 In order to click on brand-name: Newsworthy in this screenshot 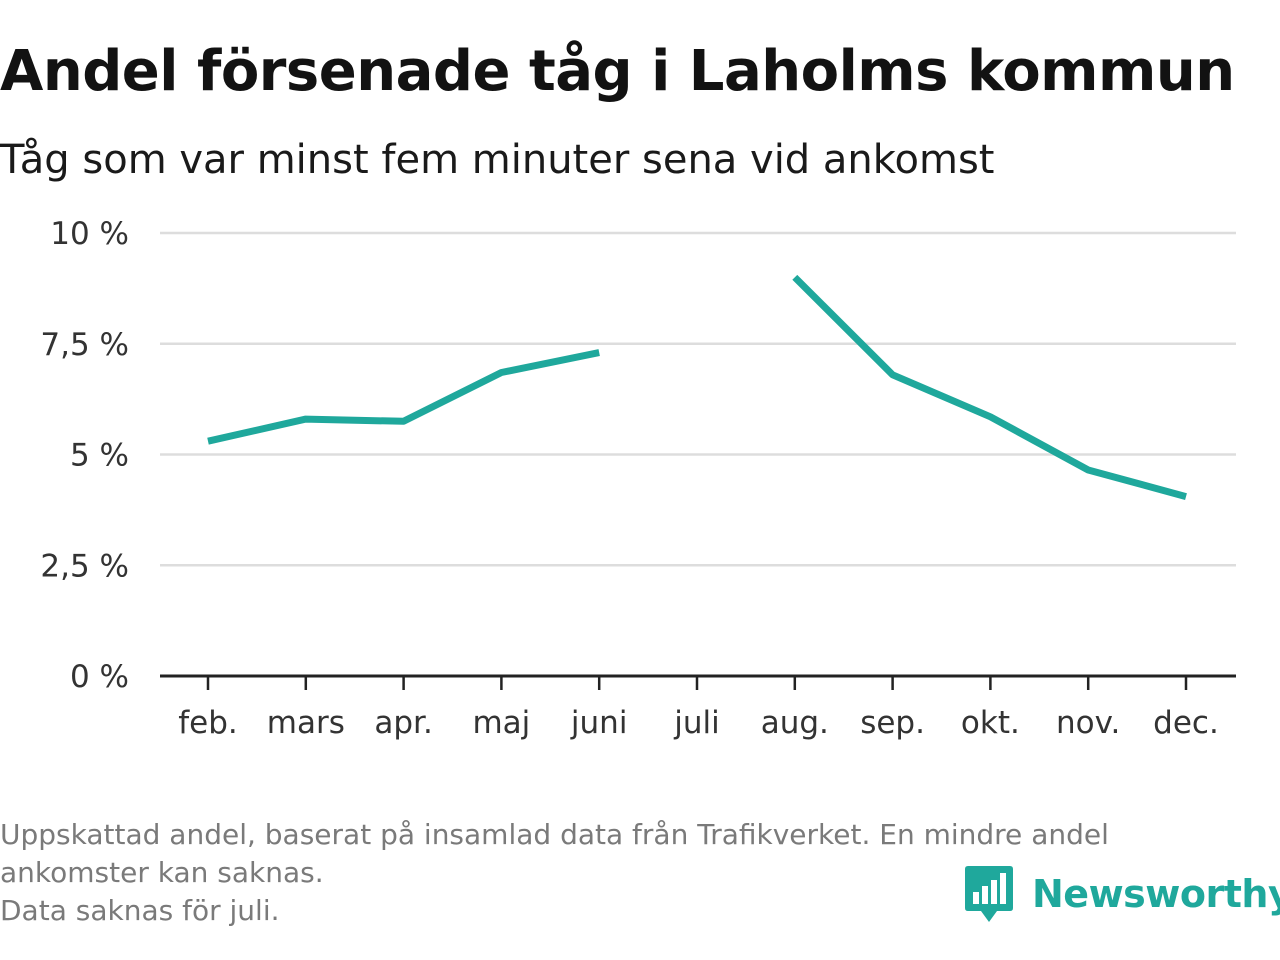, I will do `click(1156, 894)`.